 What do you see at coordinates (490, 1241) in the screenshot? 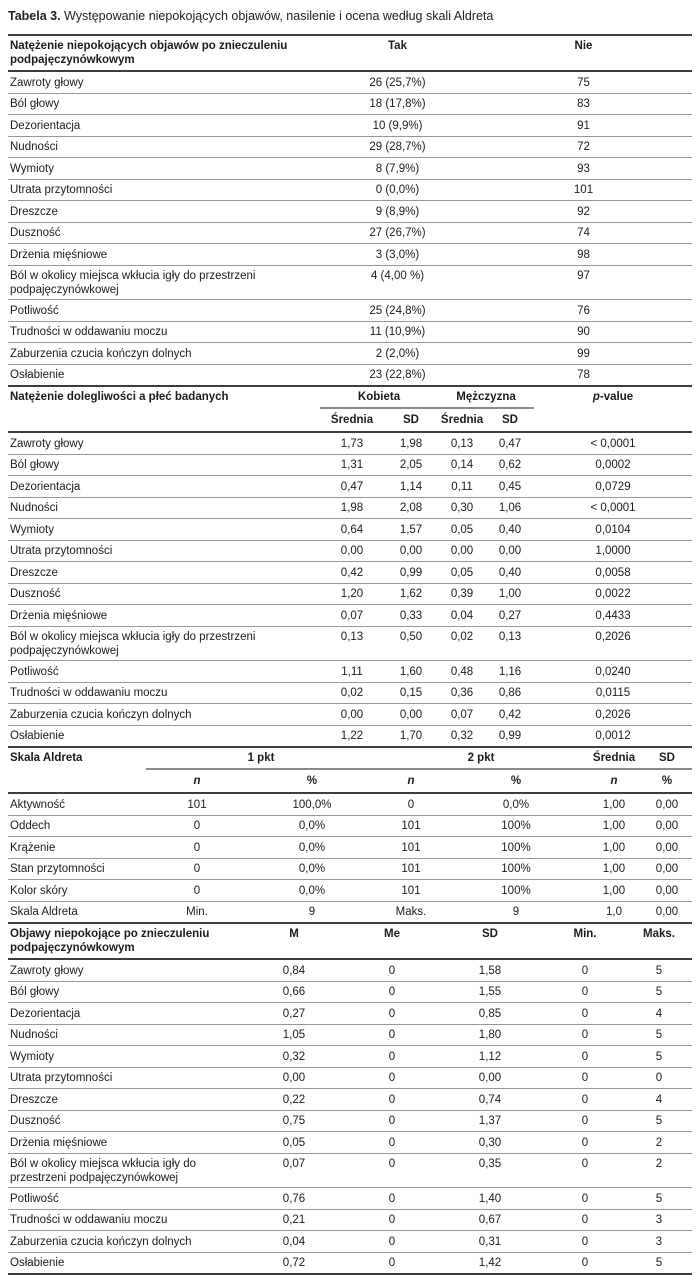
I see `cell: 0,31` at bounding box center [490, 1241].